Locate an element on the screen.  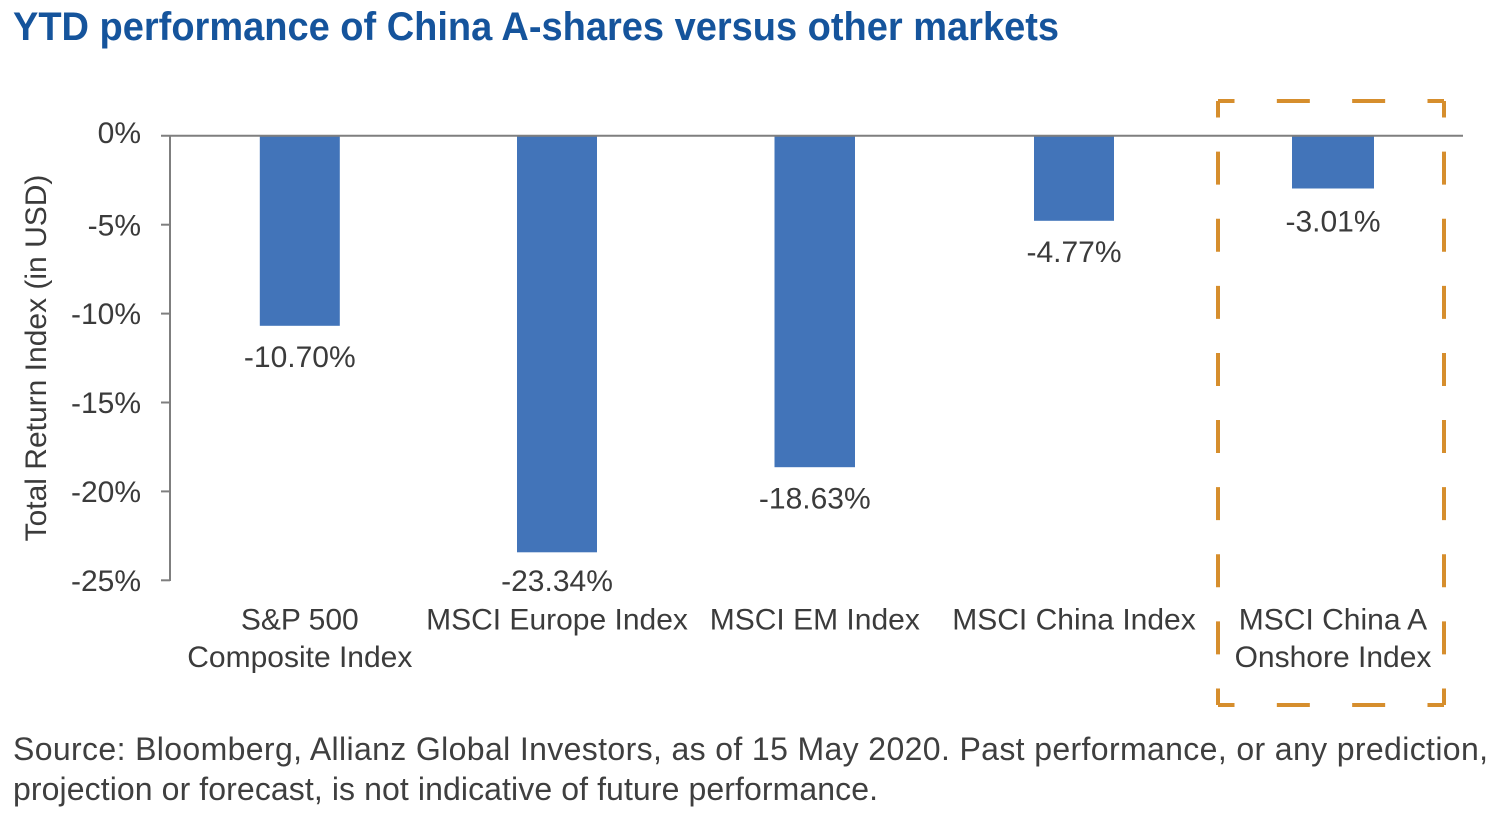
svg-text: -18.63% is located at coordinates (815, 498).